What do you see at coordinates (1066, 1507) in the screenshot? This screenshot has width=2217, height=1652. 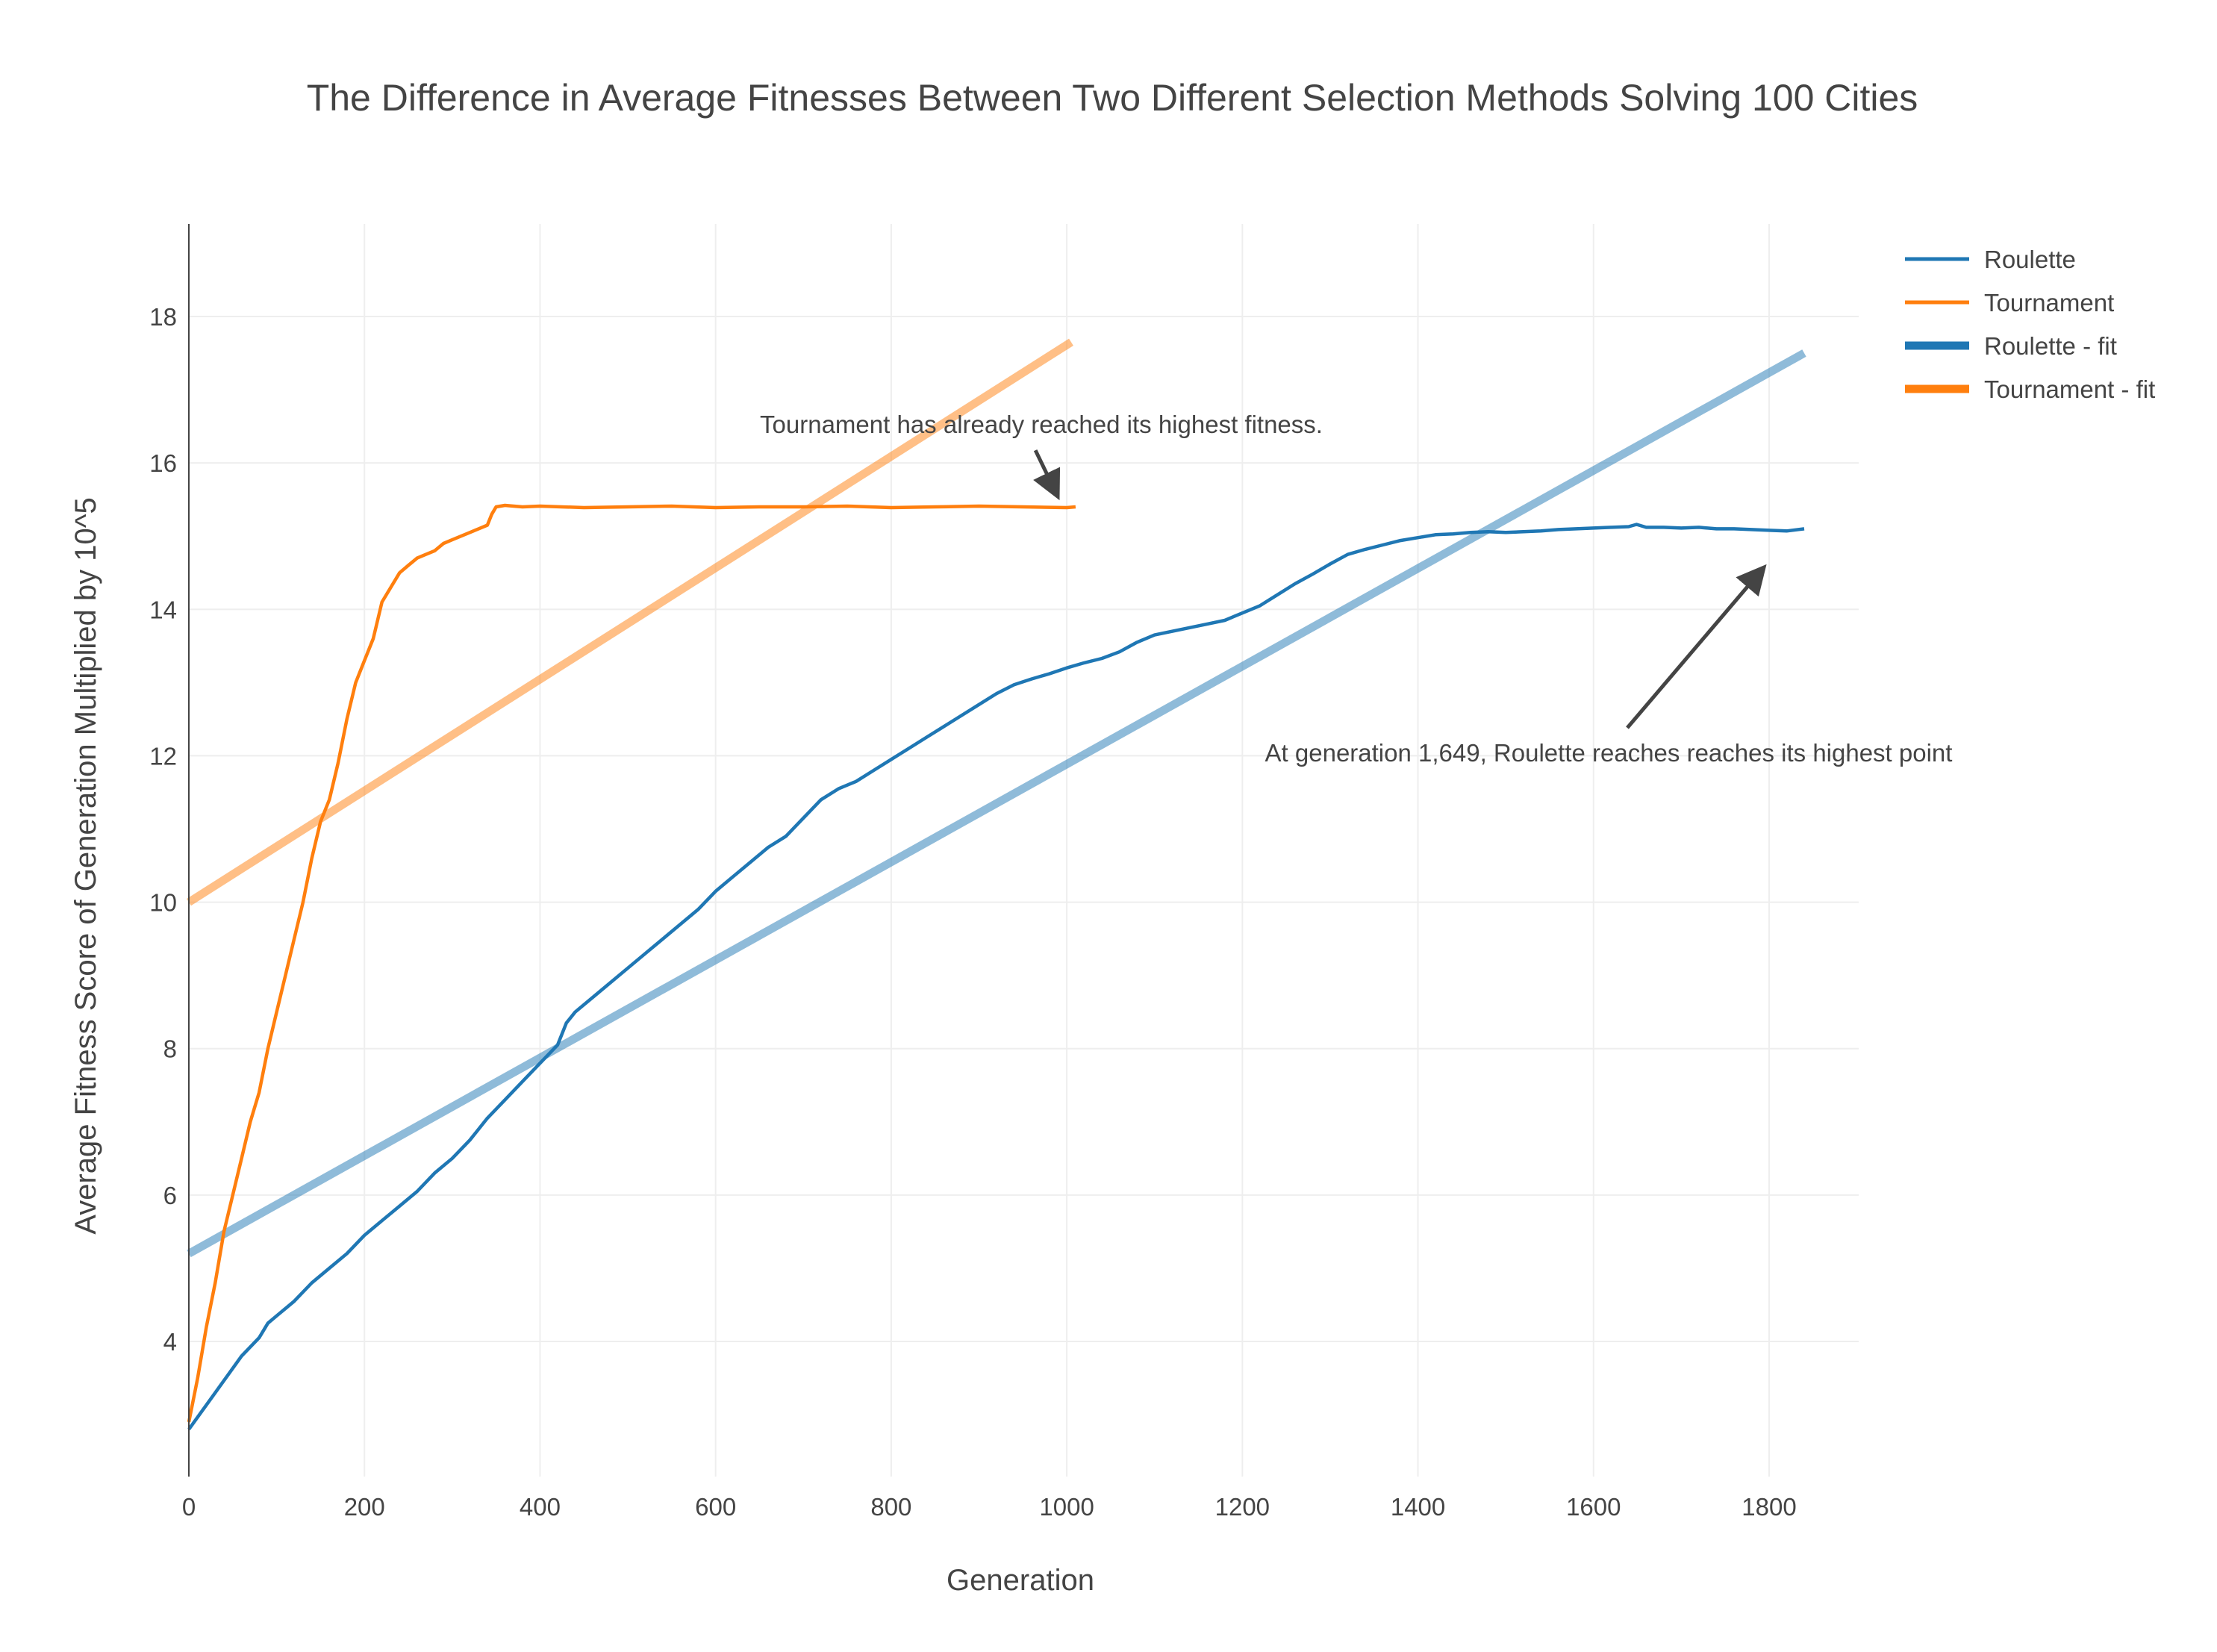 I see `x-tick-label: 1000` at bounding box center [1066, 1507].